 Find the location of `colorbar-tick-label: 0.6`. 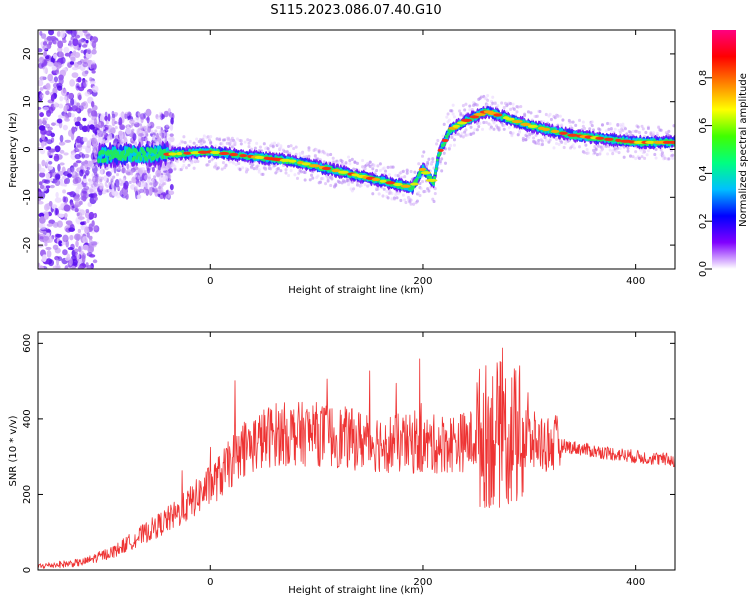

colorbar-tick-label: 0.6 is located at coordinates (703, 126).